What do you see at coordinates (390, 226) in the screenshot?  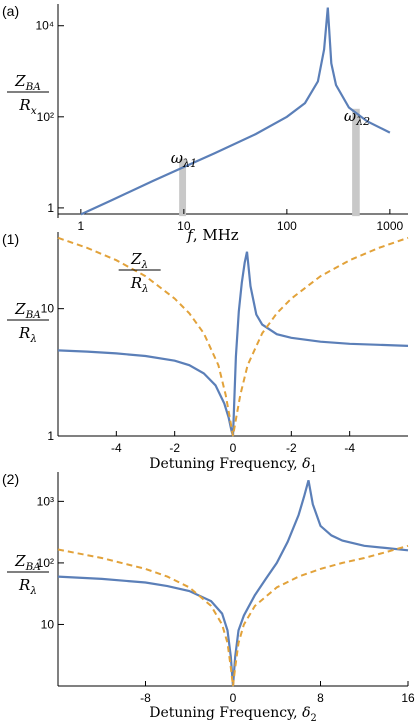 I see `panel-1-x-tick-label: 1000` at bounding box center [390, 226].